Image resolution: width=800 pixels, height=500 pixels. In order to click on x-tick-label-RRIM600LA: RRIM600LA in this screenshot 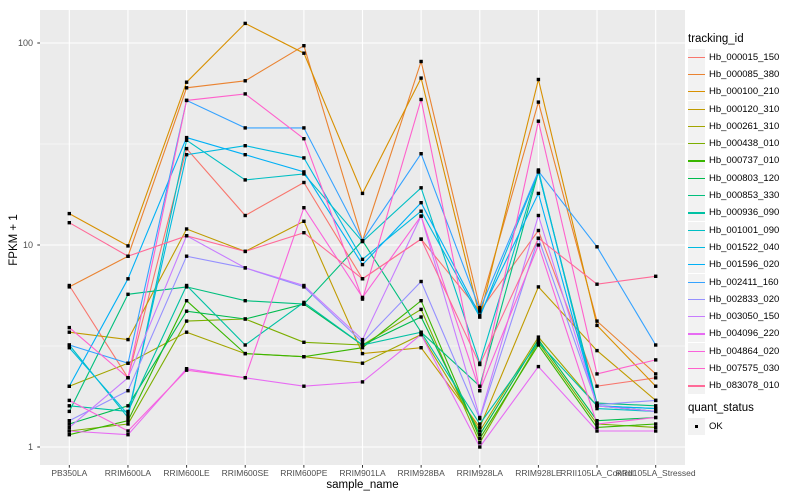, I will do `click(128, 473)`.